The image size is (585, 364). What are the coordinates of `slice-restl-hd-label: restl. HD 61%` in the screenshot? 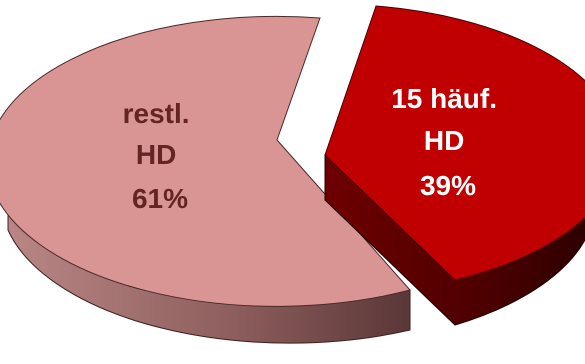 It's located at (160, 156).